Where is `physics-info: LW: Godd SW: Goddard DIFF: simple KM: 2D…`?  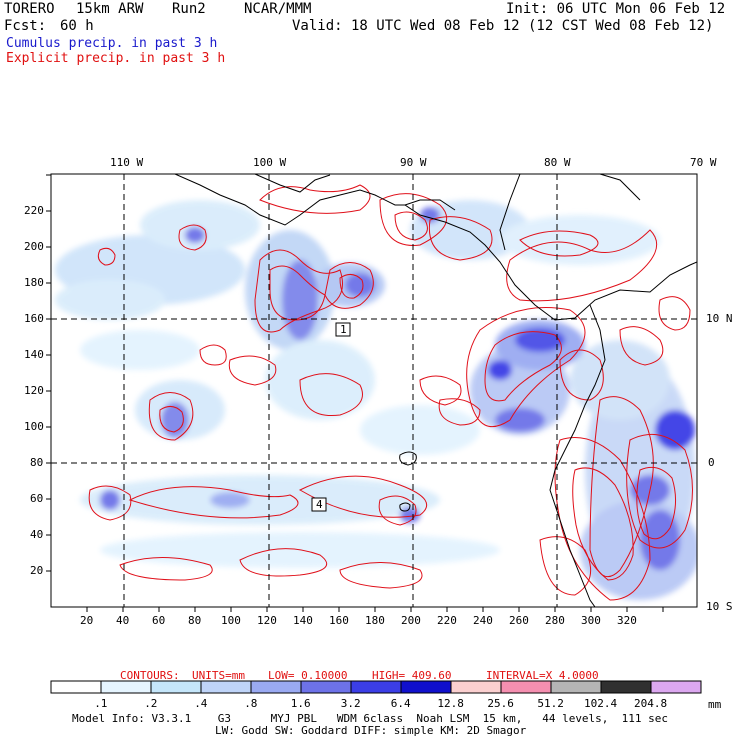
physics-info: LW: Godd SW: Goddard DIFF: simple KM: 2D… is located at coordinates (371, 730).